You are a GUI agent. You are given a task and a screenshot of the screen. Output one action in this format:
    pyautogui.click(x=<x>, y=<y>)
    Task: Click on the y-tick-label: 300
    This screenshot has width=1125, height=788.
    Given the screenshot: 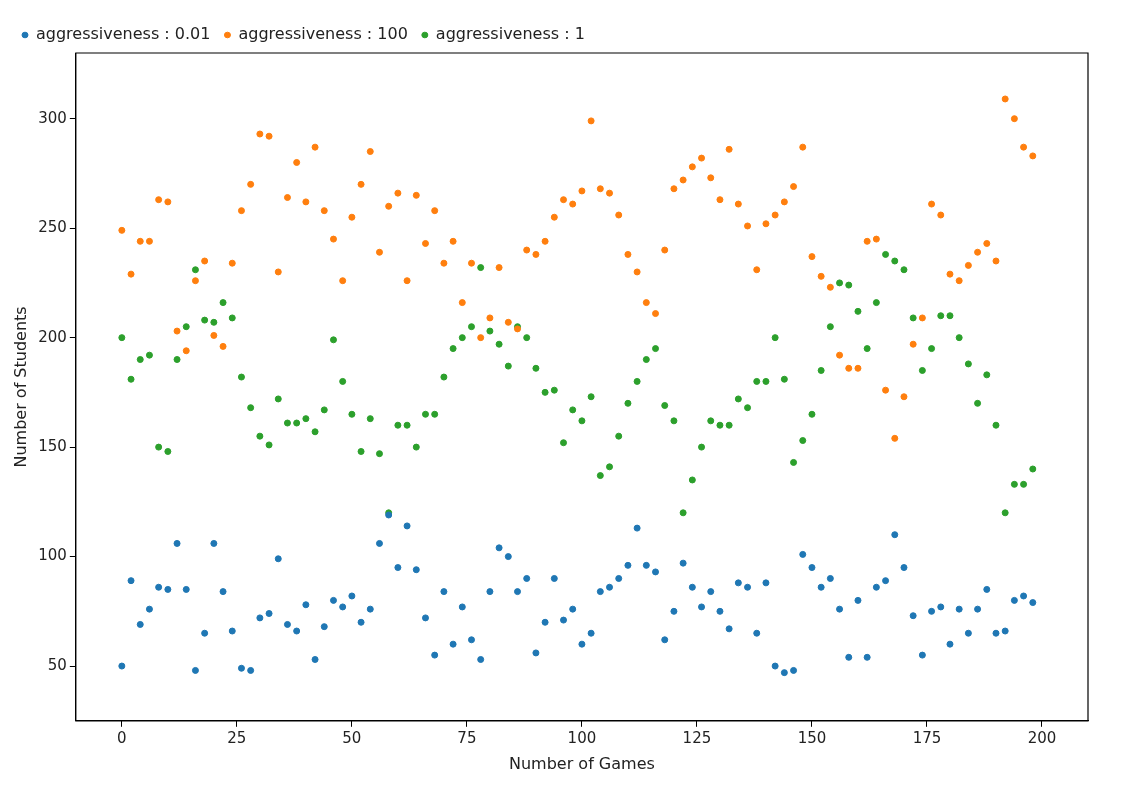 What is the action you would take?
    pyautogui.click(x=52, y=117)
    